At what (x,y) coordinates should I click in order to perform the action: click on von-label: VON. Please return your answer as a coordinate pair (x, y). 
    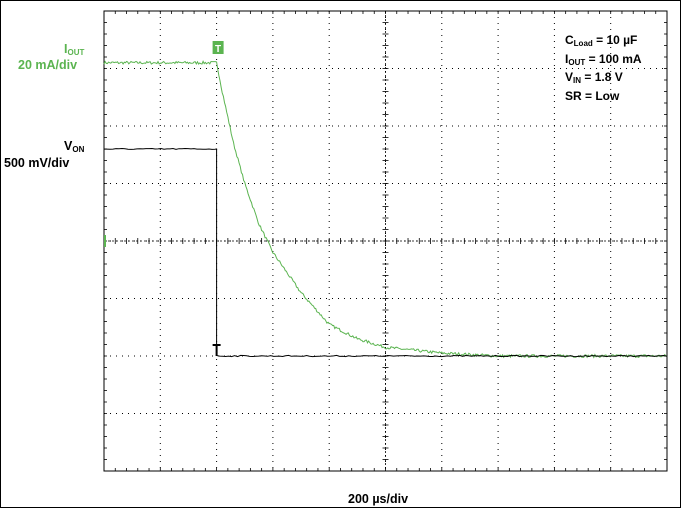
    Looking at the image, I should click on (74, 146).